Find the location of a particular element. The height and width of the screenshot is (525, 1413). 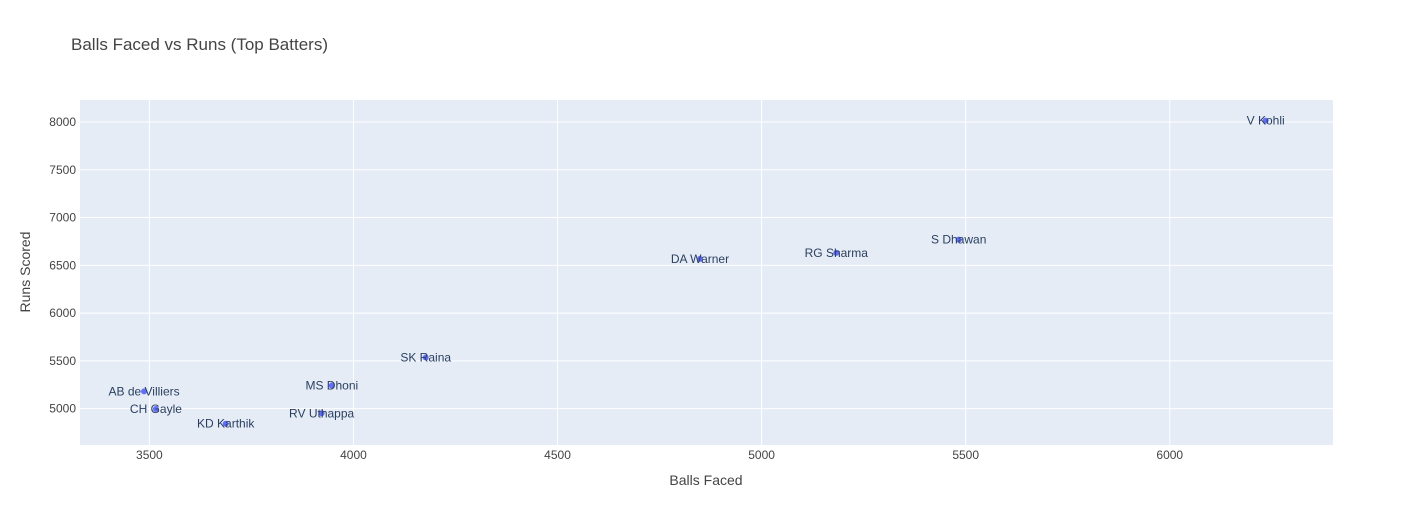

data-point-label: SK Raina is located at coordinates (425, 357).